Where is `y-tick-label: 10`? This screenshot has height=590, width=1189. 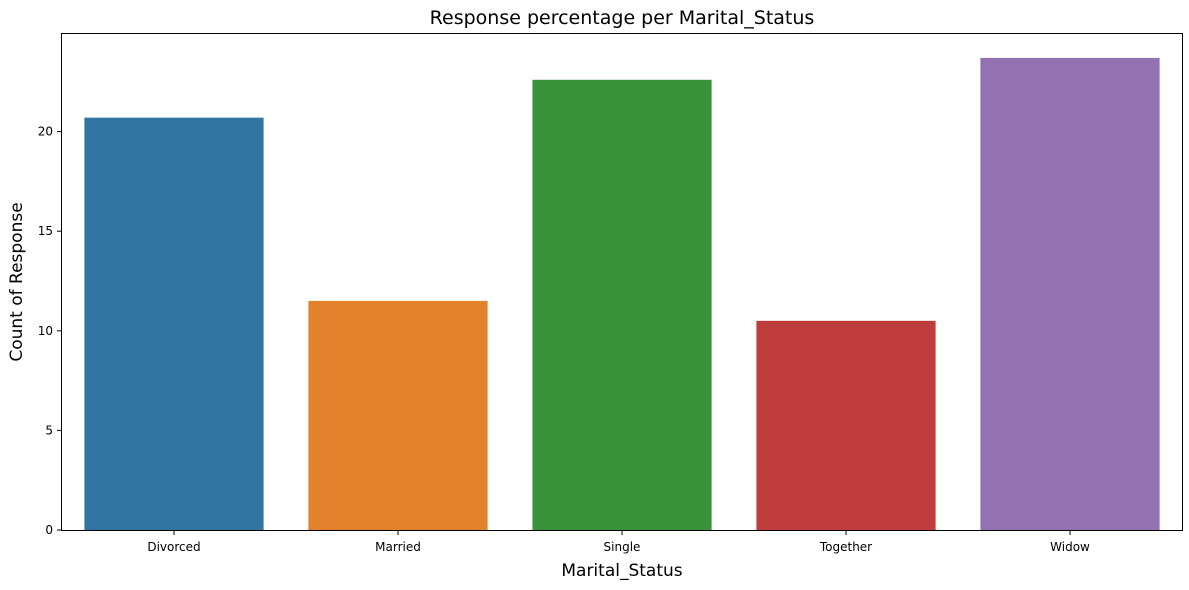
y-tick-label: 10 is located at coordinates (45, 331).